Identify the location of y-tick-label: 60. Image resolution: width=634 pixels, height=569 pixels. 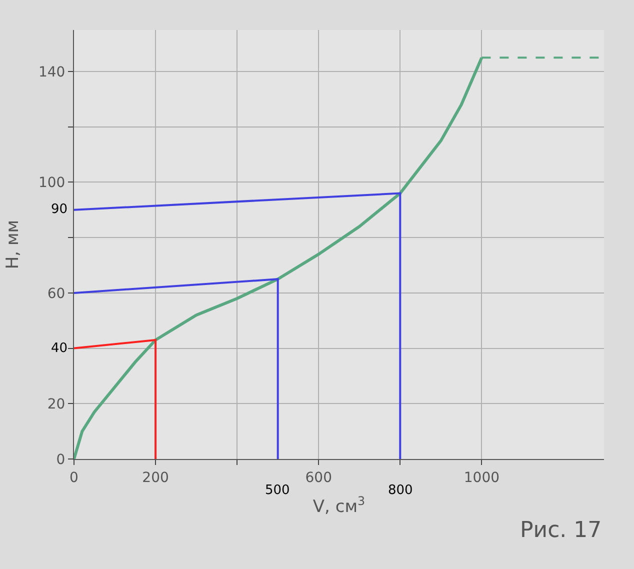
(56, 294).